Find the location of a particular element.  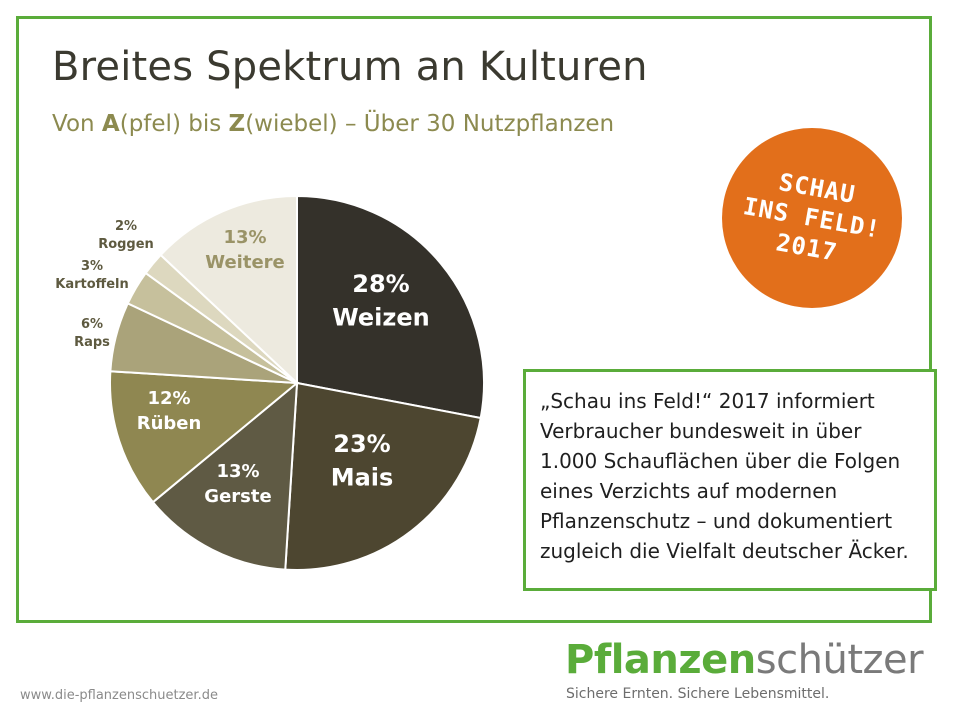

subtitle-letter-z: Z is located at coordinates (237, 124).